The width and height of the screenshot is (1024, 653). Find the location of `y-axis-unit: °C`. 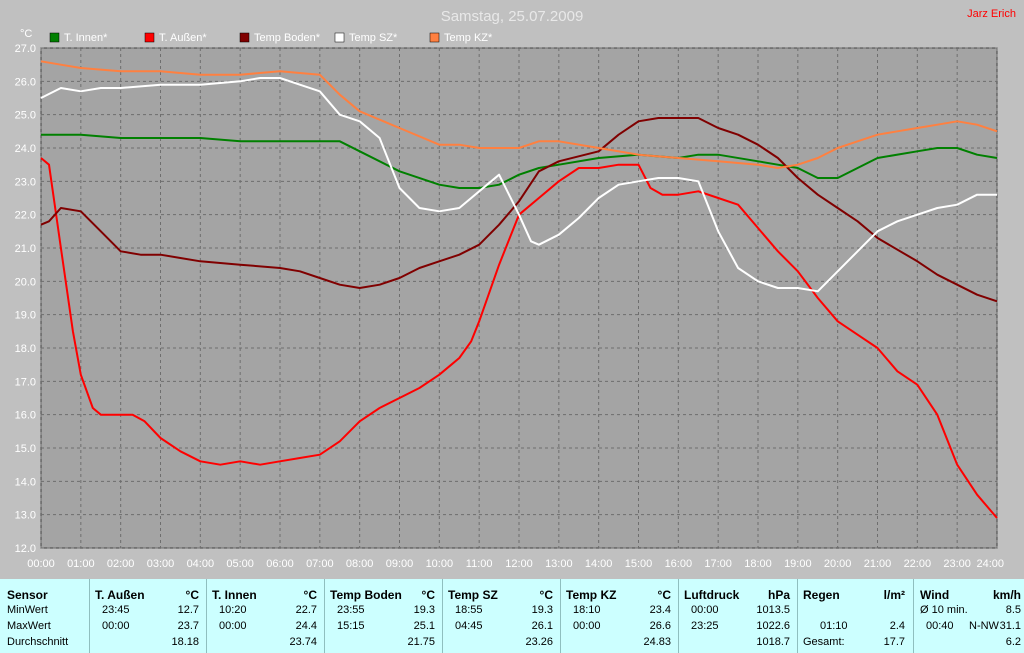

y-axis-unit: °C is located at coordinates (26, 34).